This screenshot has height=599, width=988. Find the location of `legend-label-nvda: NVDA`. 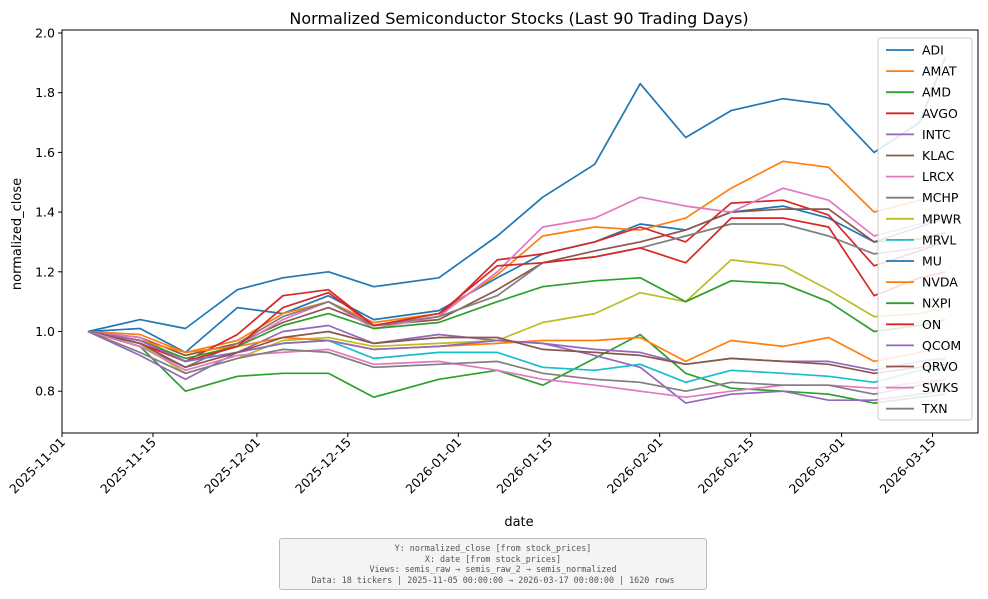

legend-label-nvda: NVDA is located at coordinates (940, 282).